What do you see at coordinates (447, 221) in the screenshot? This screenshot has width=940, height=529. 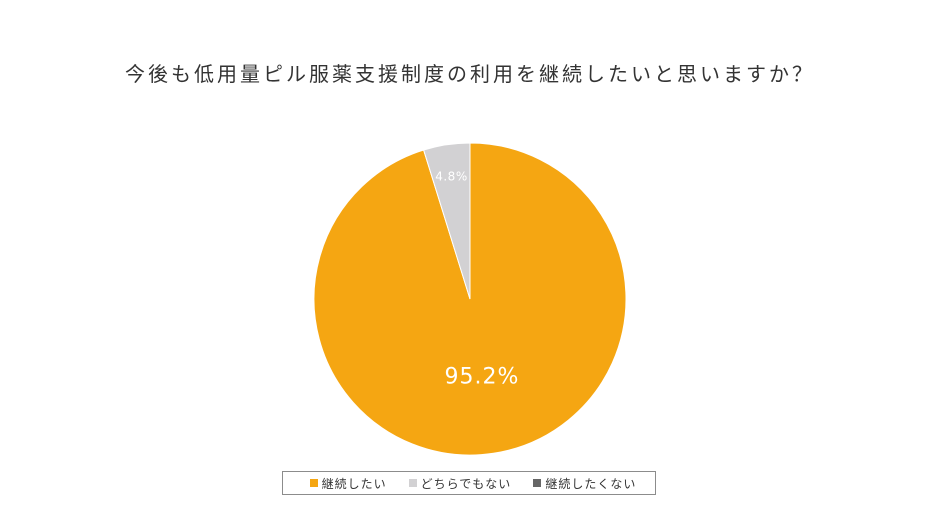 I see `pie-slice` at bounding box center [447, 221].